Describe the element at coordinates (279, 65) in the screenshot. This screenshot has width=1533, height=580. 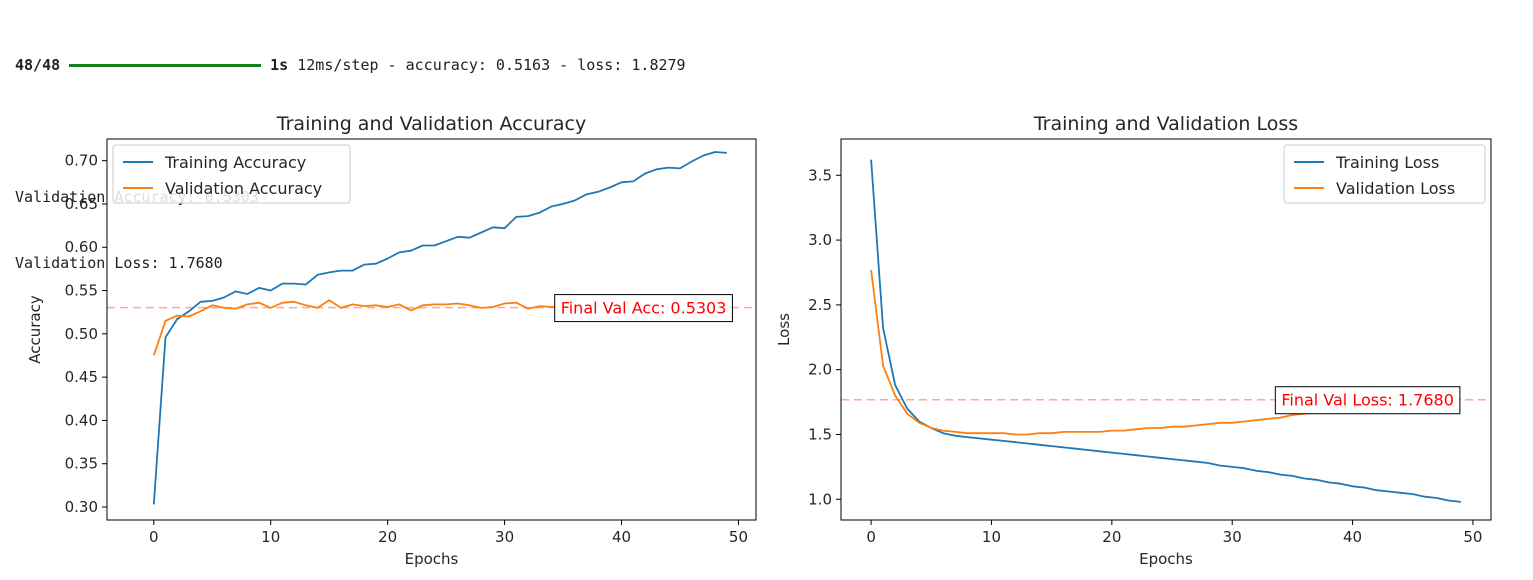
I see `elapsed-time: 1s` at that location.